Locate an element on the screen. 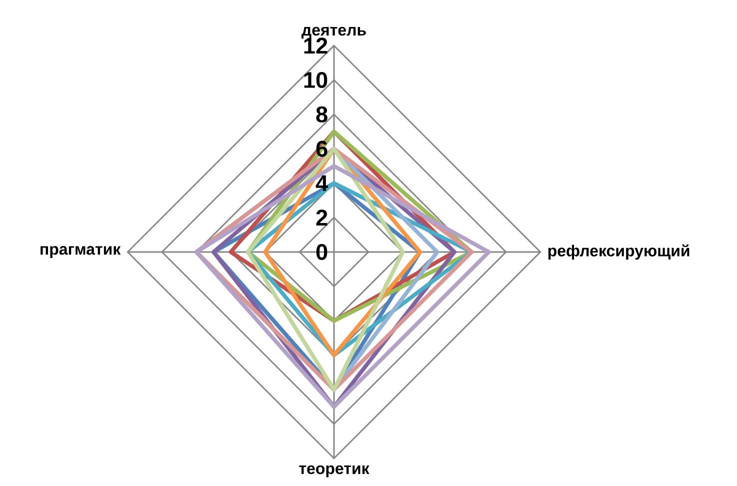 Image resolution: width=737 pixels, height=486 pixels. y-tick-label: 12 is located at coordinates (316, 46).